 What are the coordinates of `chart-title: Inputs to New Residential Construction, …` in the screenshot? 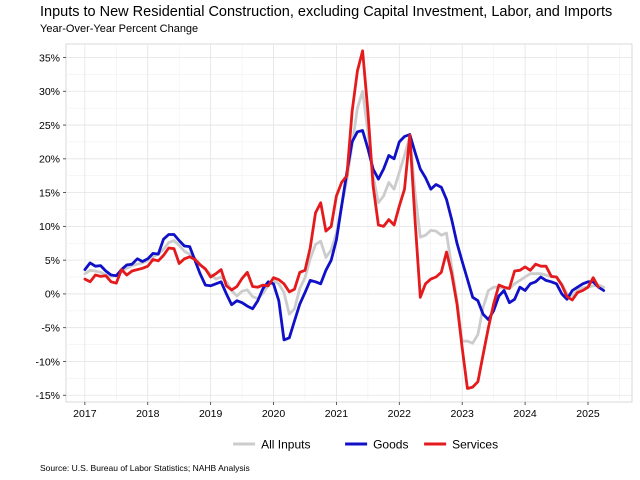 It's located at (326, 12).